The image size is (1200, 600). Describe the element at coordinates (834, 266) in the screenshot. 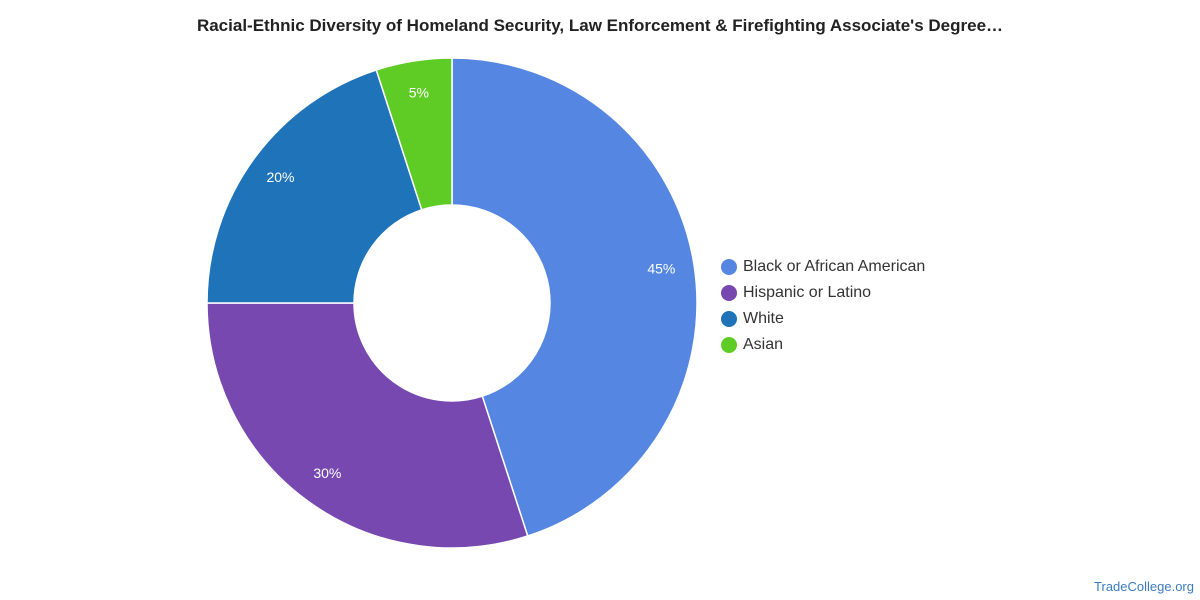

I see `legend-label: Black or African American` at that location.